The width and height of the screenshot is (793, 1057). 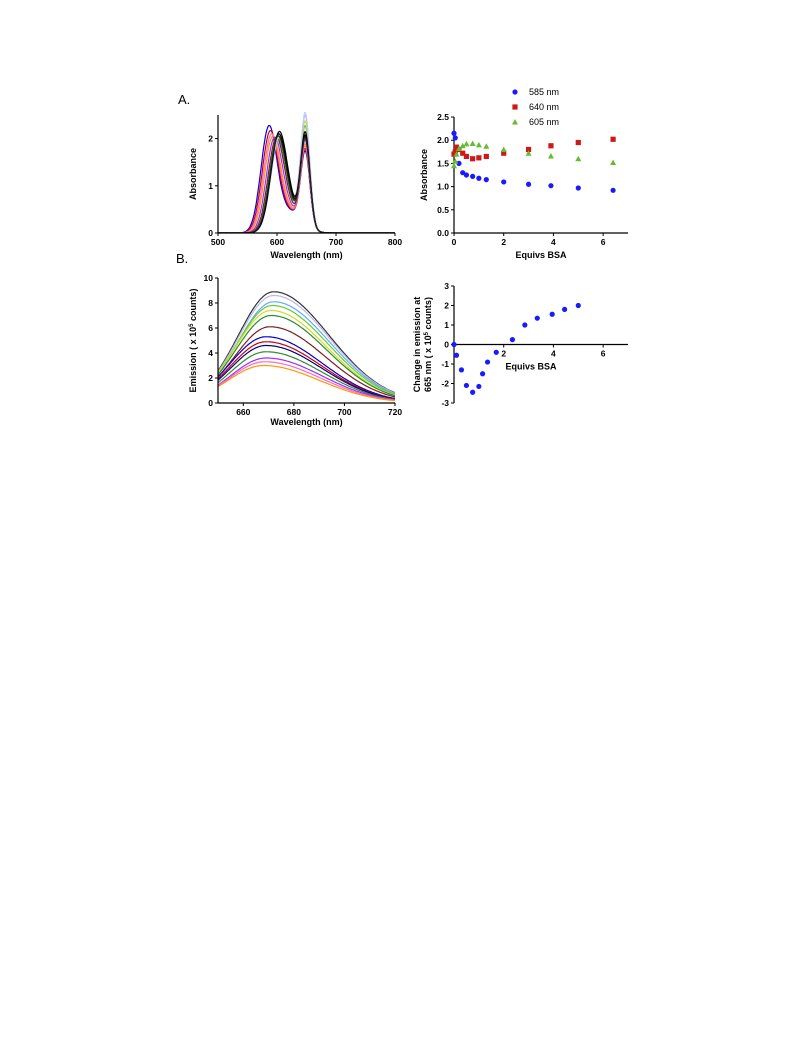 What do you see at coordinates (395, 242) in the screenshot?
I see `x-tick-label: 800` at bounding box center [395, 242].